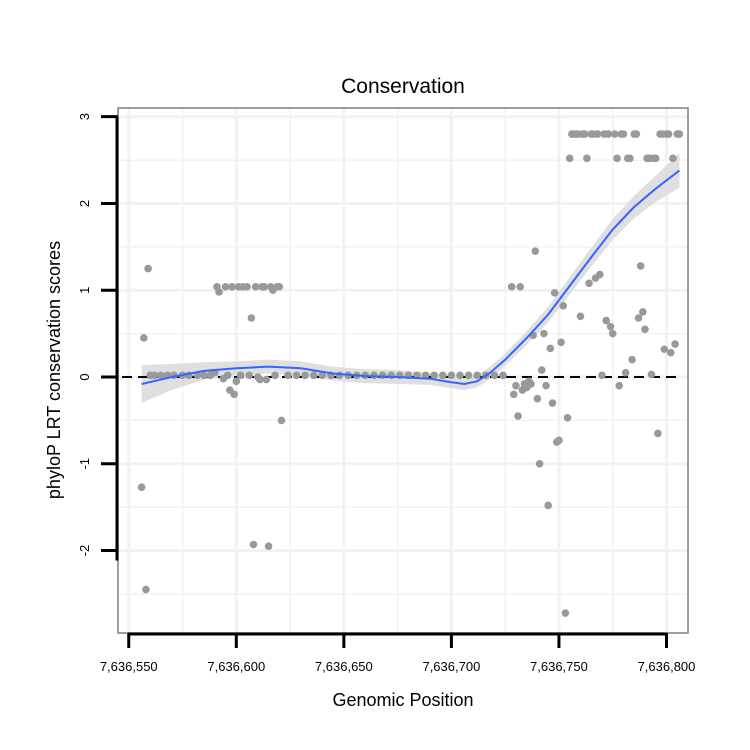 The width and height of the screenshot is (750, 750). What do you see at coordinates (98, 337) in the screenshot?
I see `y-axis: -2 -1 0 1 2 3` at bounding box center [98, 337].